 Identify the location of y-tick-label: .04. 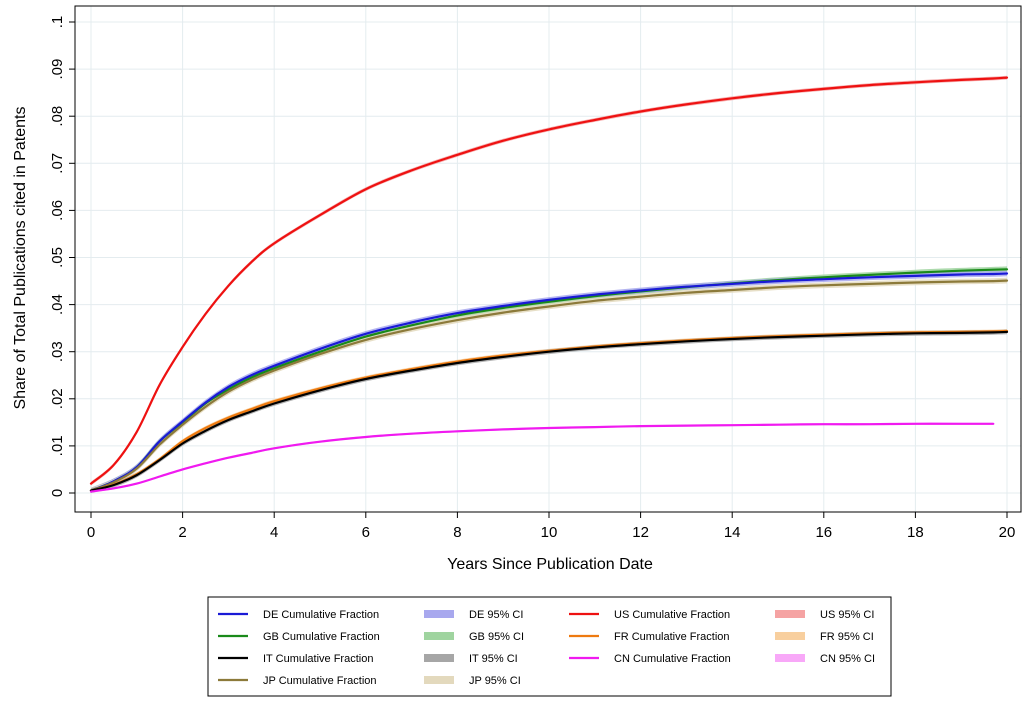
(57, 304).